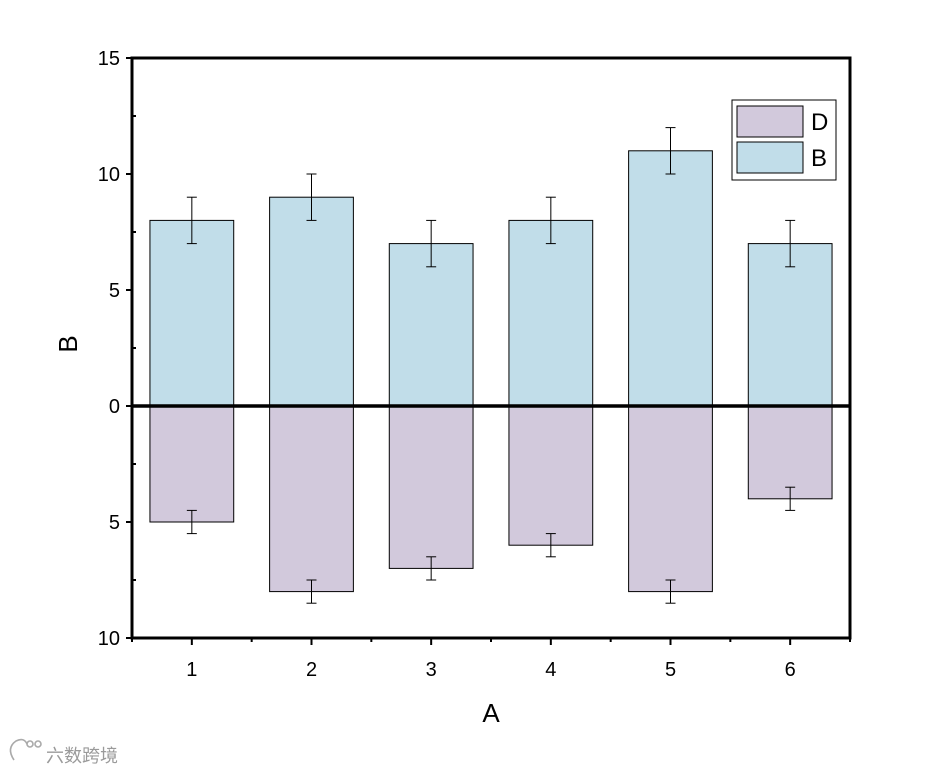 Image resolution: width=951 pixels, height=772 pixels. Describe the element at coordinates (82, 756) in the screenshot. I see `watermark-text: 六数跨境` at that location.